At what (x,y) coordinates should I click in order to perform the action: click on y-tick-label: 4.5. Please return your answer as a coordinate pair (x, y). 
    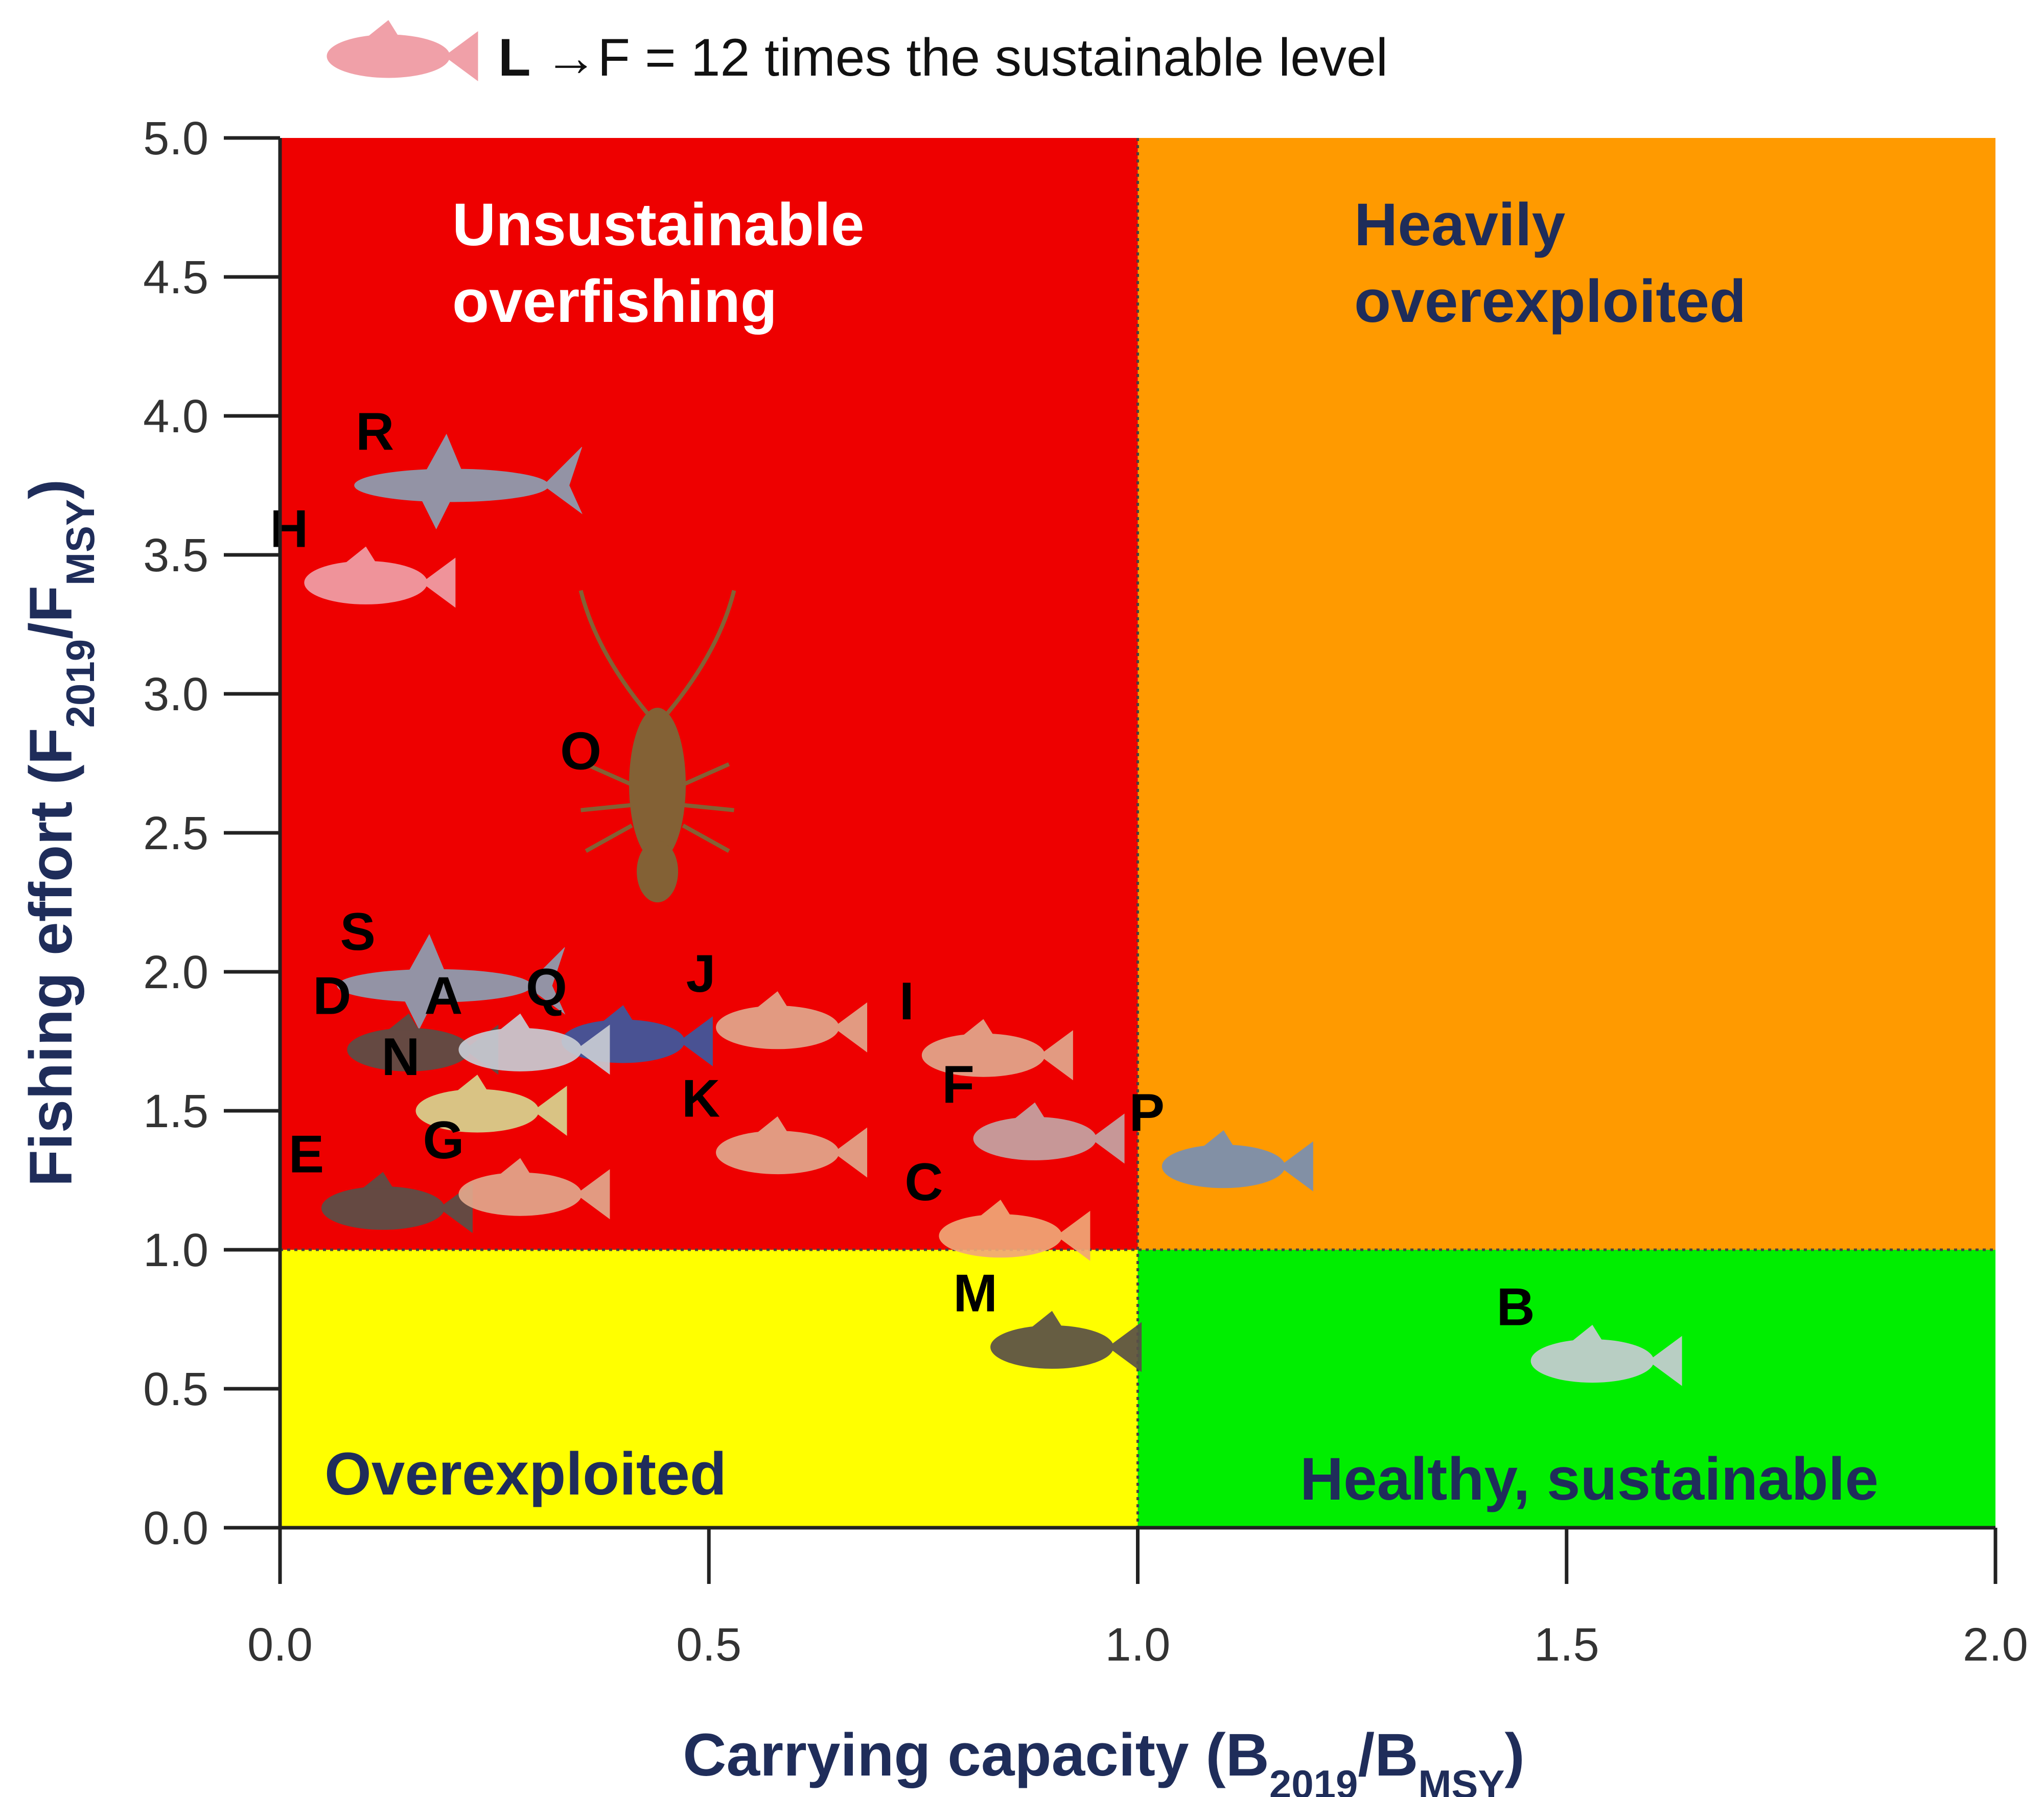
    Looking at the image, I should click on (175, 277).